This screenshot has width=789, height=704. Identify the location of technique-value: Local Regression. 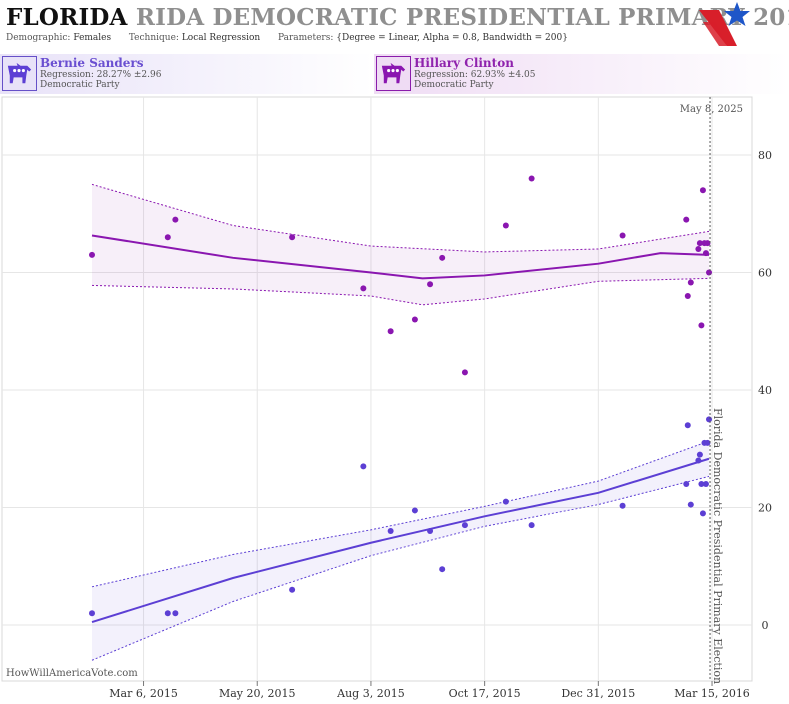
(221, 38).